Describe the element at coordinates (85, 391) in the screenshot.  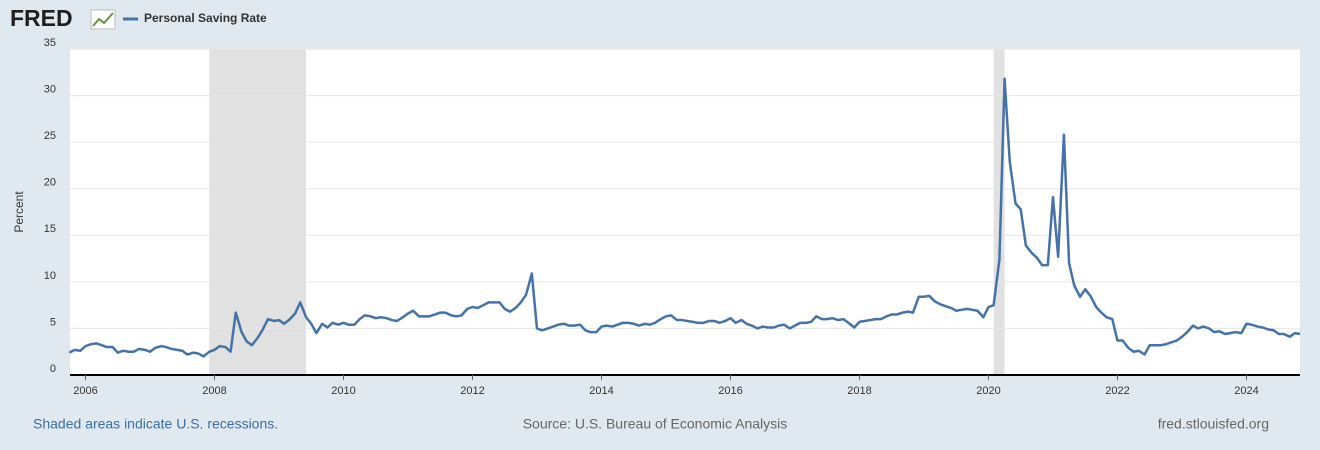
I see `x-tick-label: 2006` at that location.